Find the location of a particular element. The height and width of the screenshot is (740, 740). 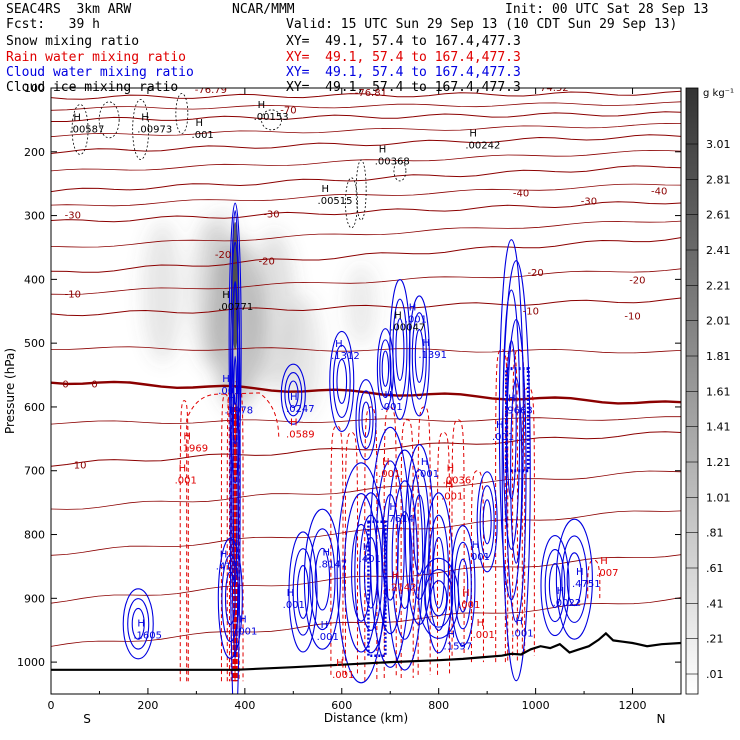

colorbar-label: .41 is located at coordinates (715, 603).